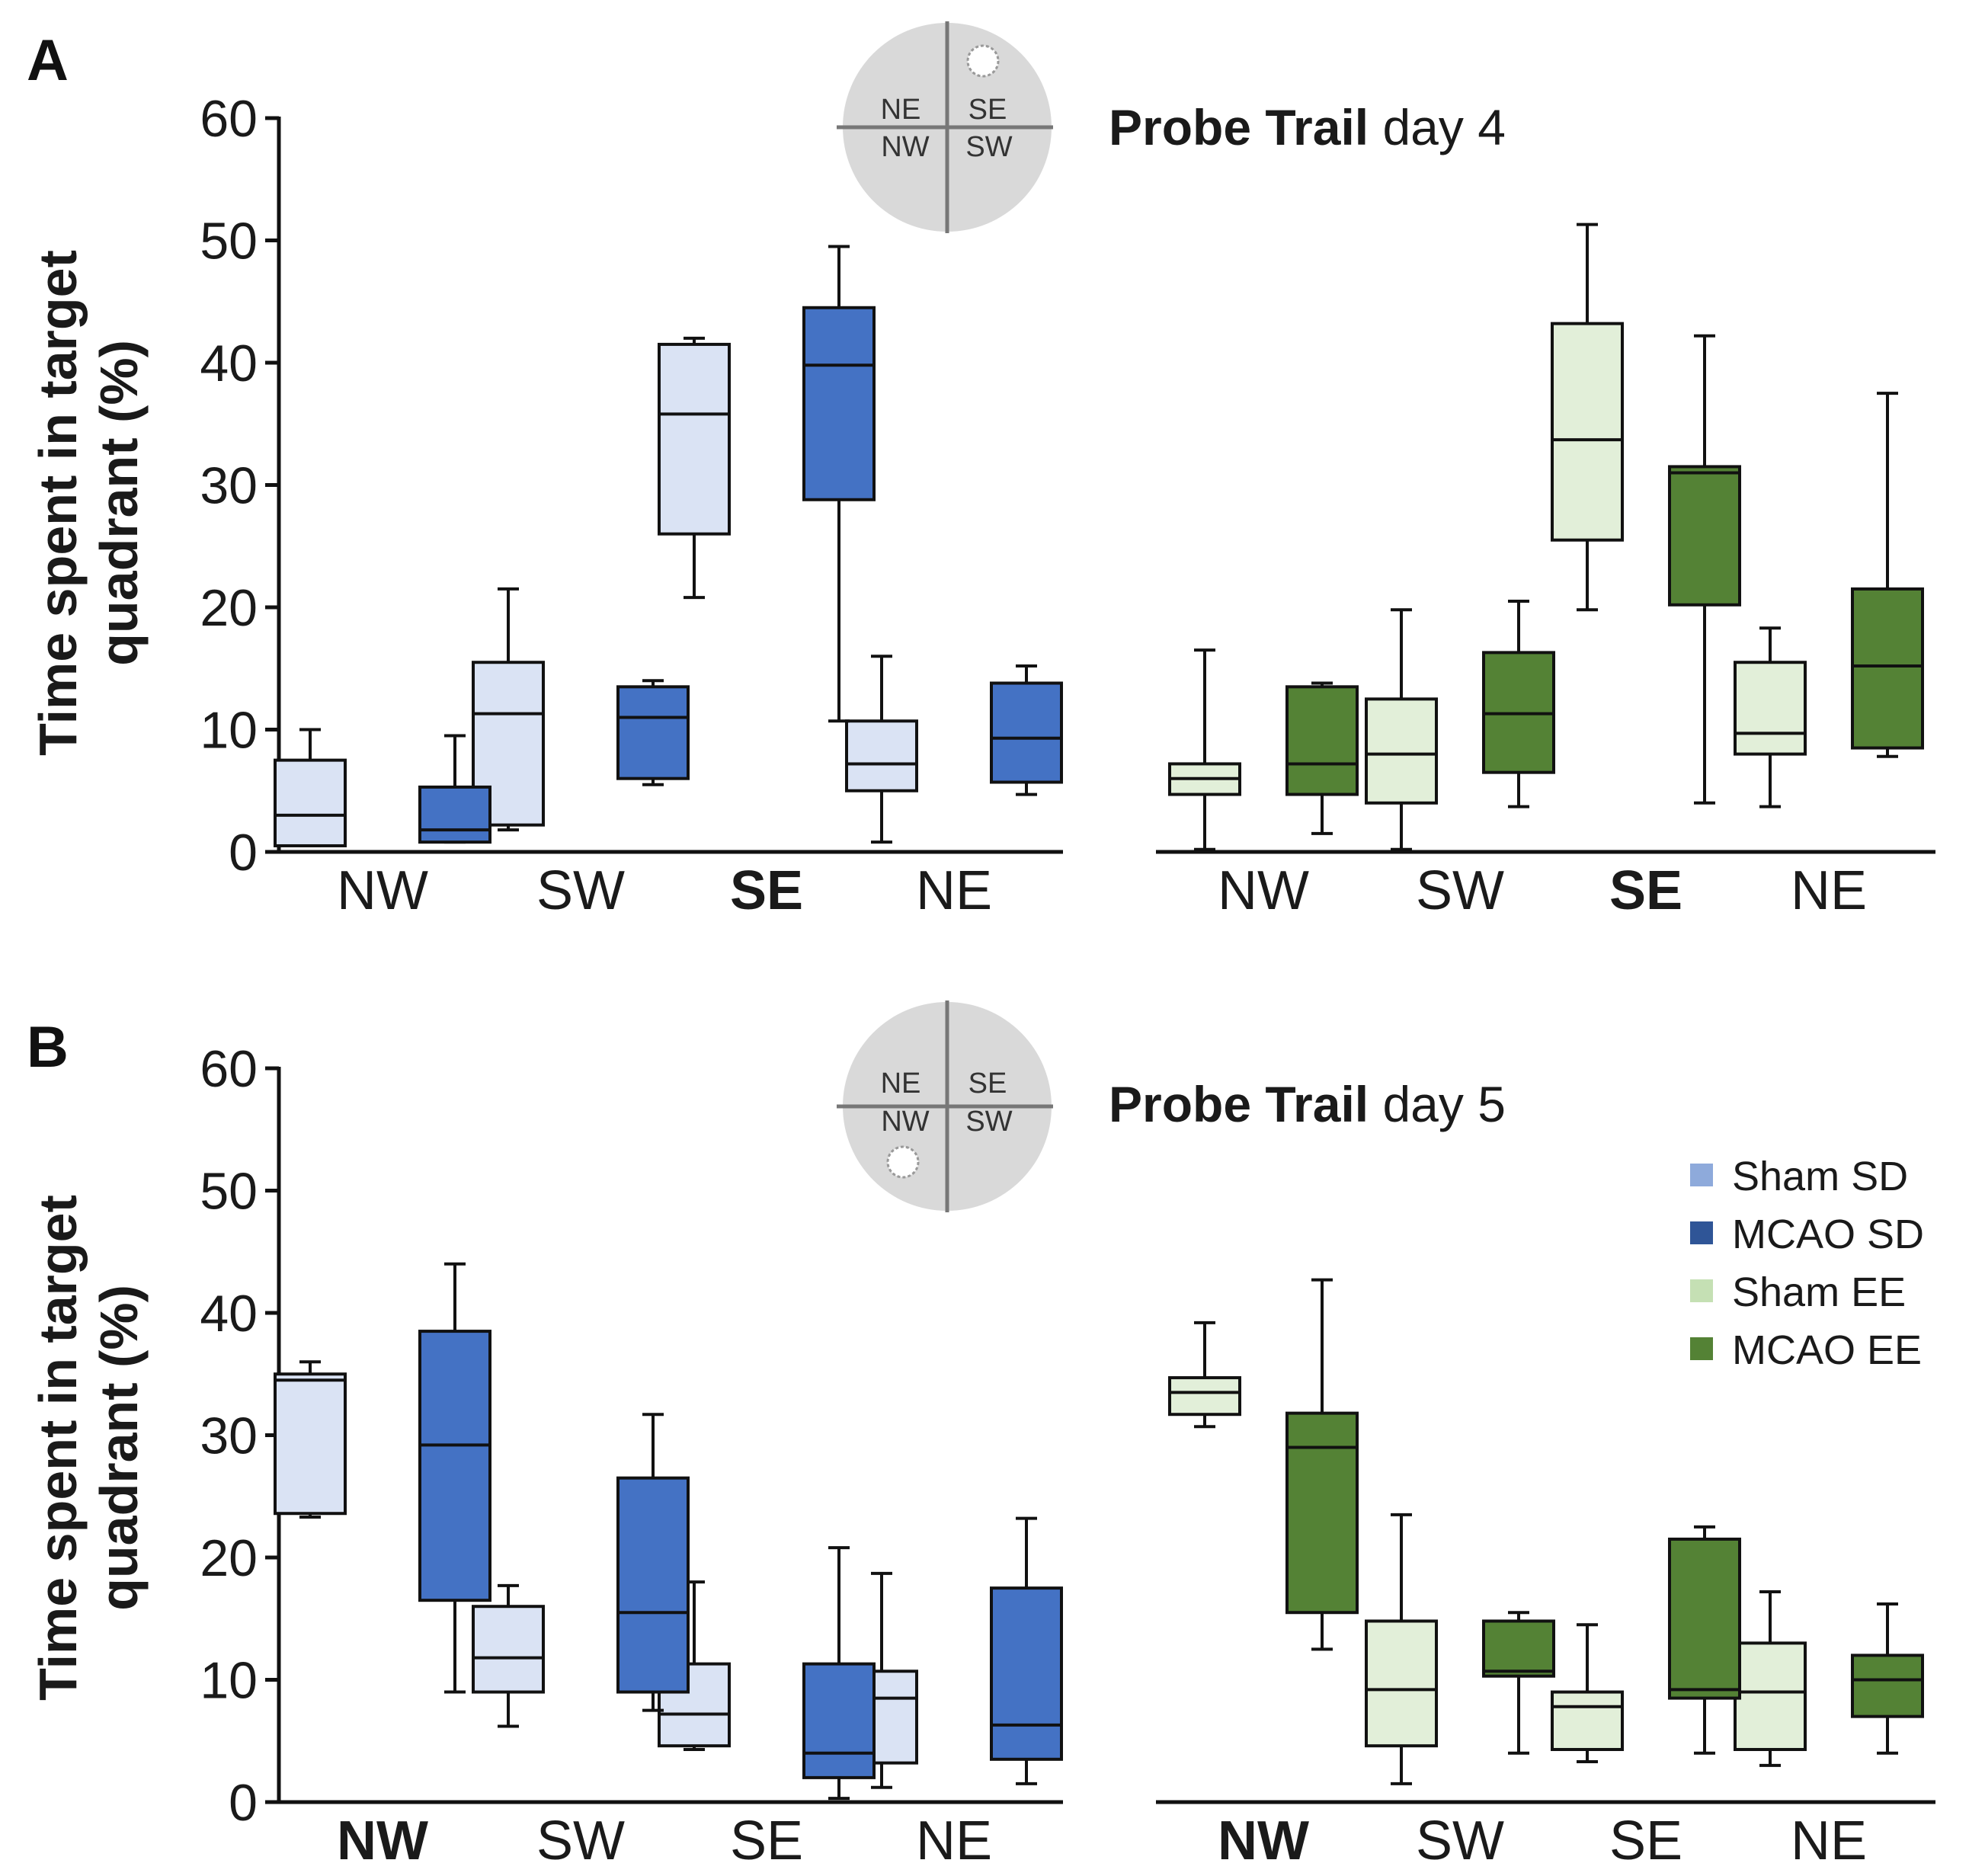 This screenshot has height=1876, width=1969. What do you see at coordinates (945, 127) in the screenshot?
I see `pool-quadrant-inset-a: NE SE NW SW` at bounding box center [945, 127].